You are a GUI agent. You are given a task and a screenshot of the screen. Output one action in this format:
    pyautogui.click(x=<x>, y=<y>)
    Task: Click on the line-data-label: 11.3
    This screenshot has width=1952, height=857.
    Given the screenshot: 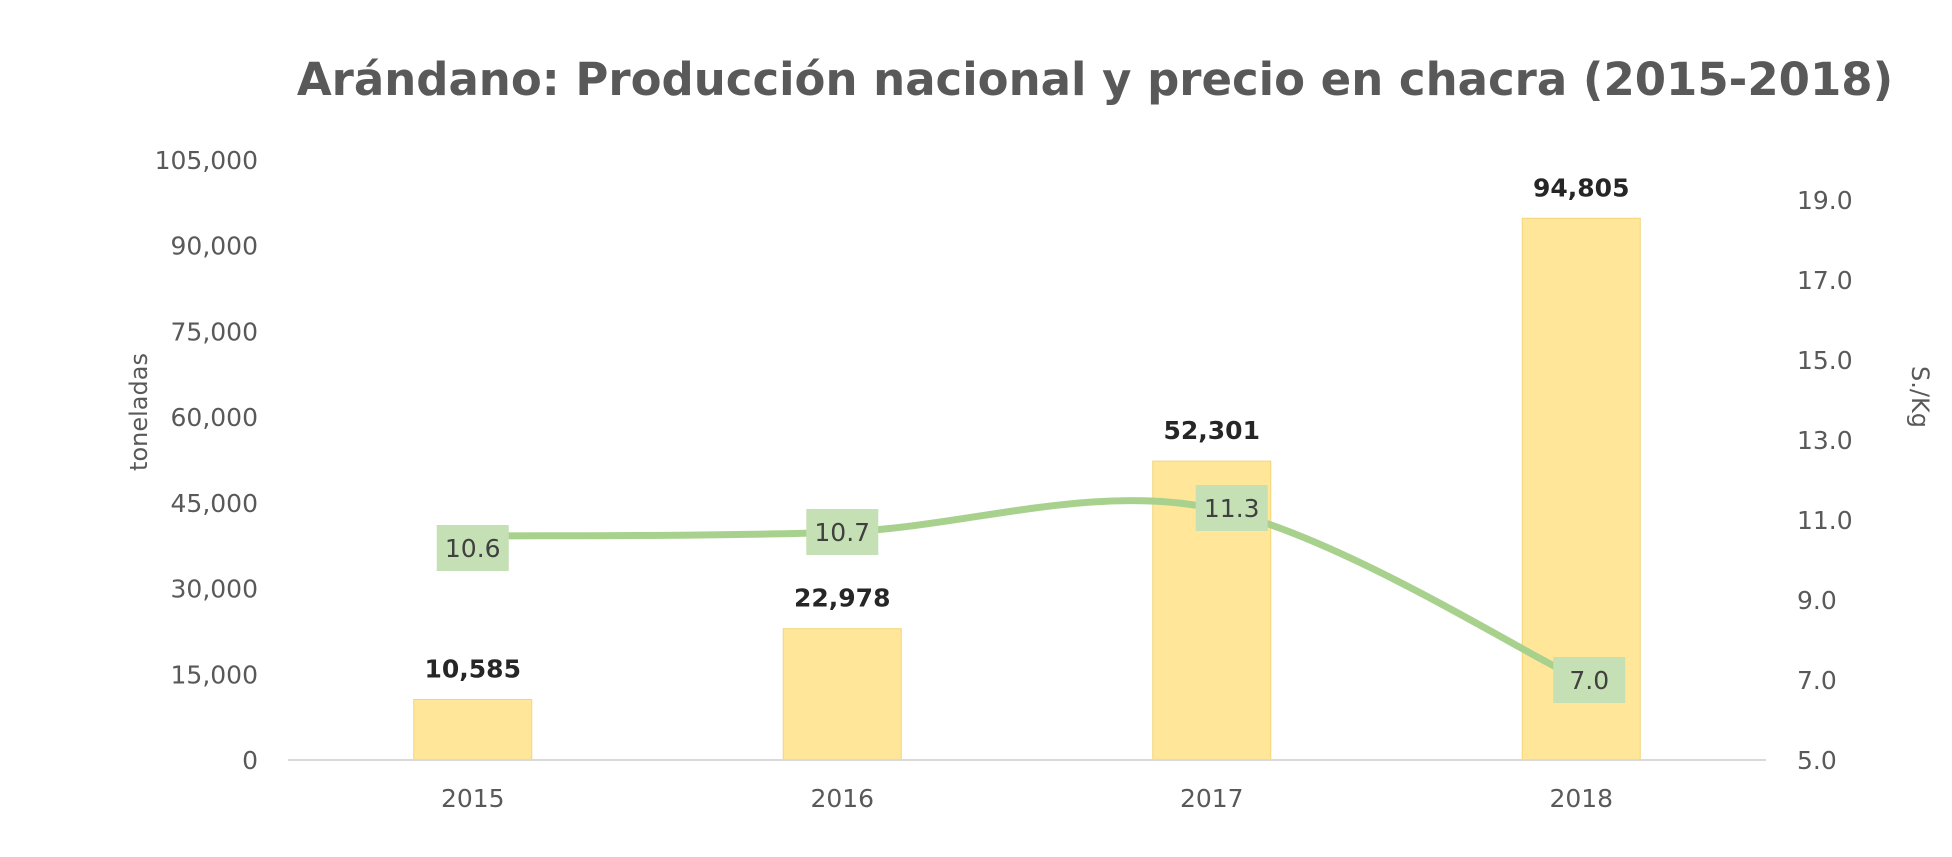 What is the action you would take?
    pyautogui.click(x=1232, y=508)
    